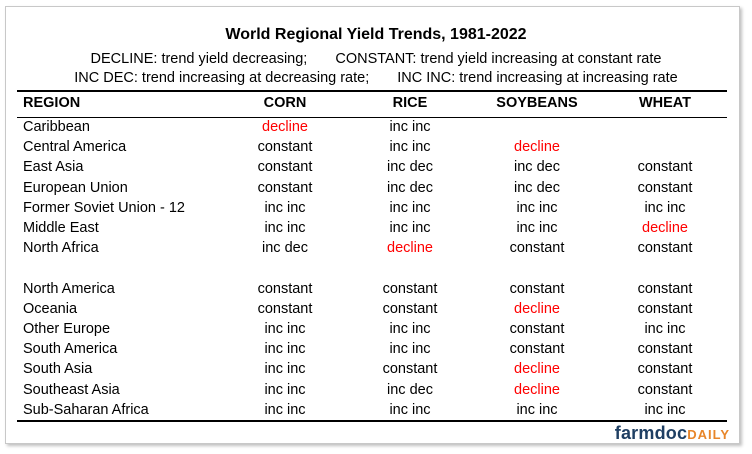 The width and height of the screenshot is (752, 454). What do you see at coordinates (651, 433) in the screenshot?
I see `logo-primary: farmdoc` at bounding box center [651, 433].